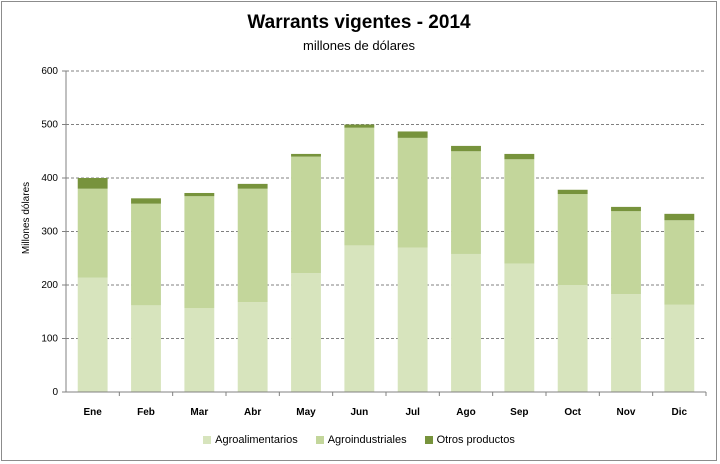 Image resolution: width=720 pixels, height=464 pixels. What do you see at coordinates (385, 412) in the screenshot?
I see `x-tick-labels: Ene Feb Mar Abr May Jun Jul Ago Sep Oct Nov Dic` at bounding box center [385, 412].